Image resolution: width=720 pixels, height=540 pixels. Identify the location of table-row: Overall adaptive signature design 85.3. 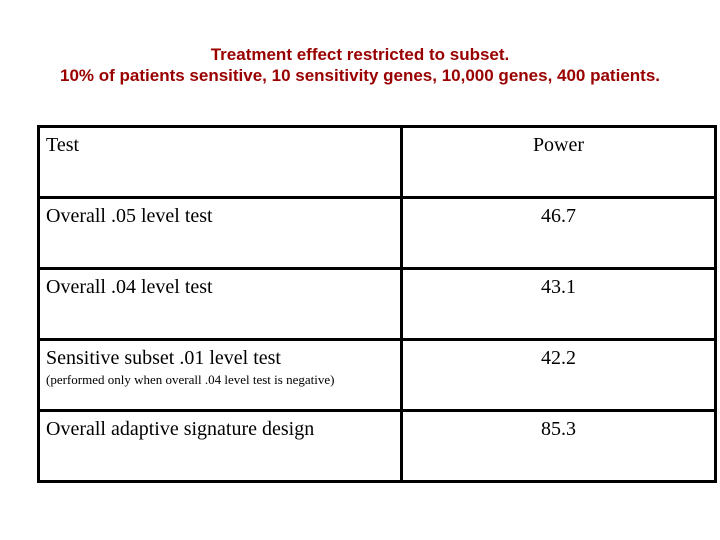
(377, 446).